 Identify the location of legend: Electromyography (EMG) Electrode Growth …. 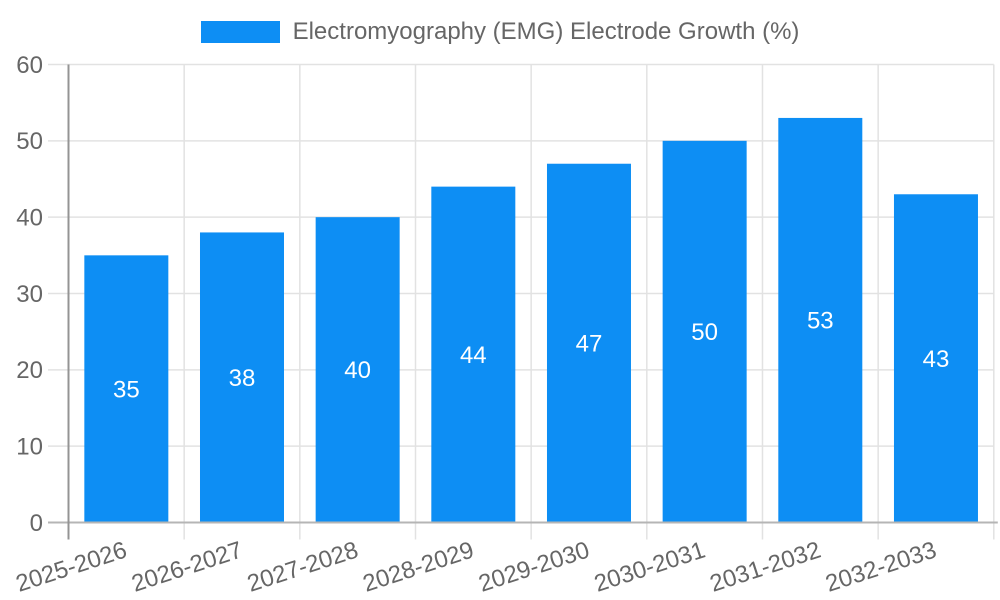
(500, 32).